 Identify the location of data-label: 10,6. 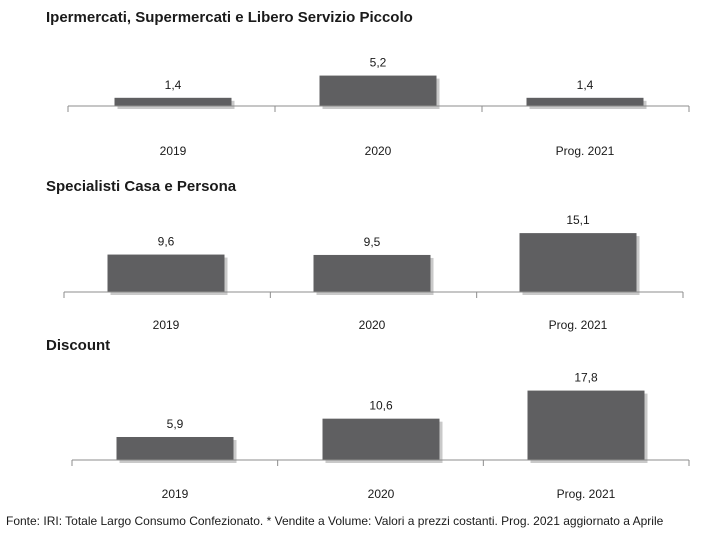
(381, 406).